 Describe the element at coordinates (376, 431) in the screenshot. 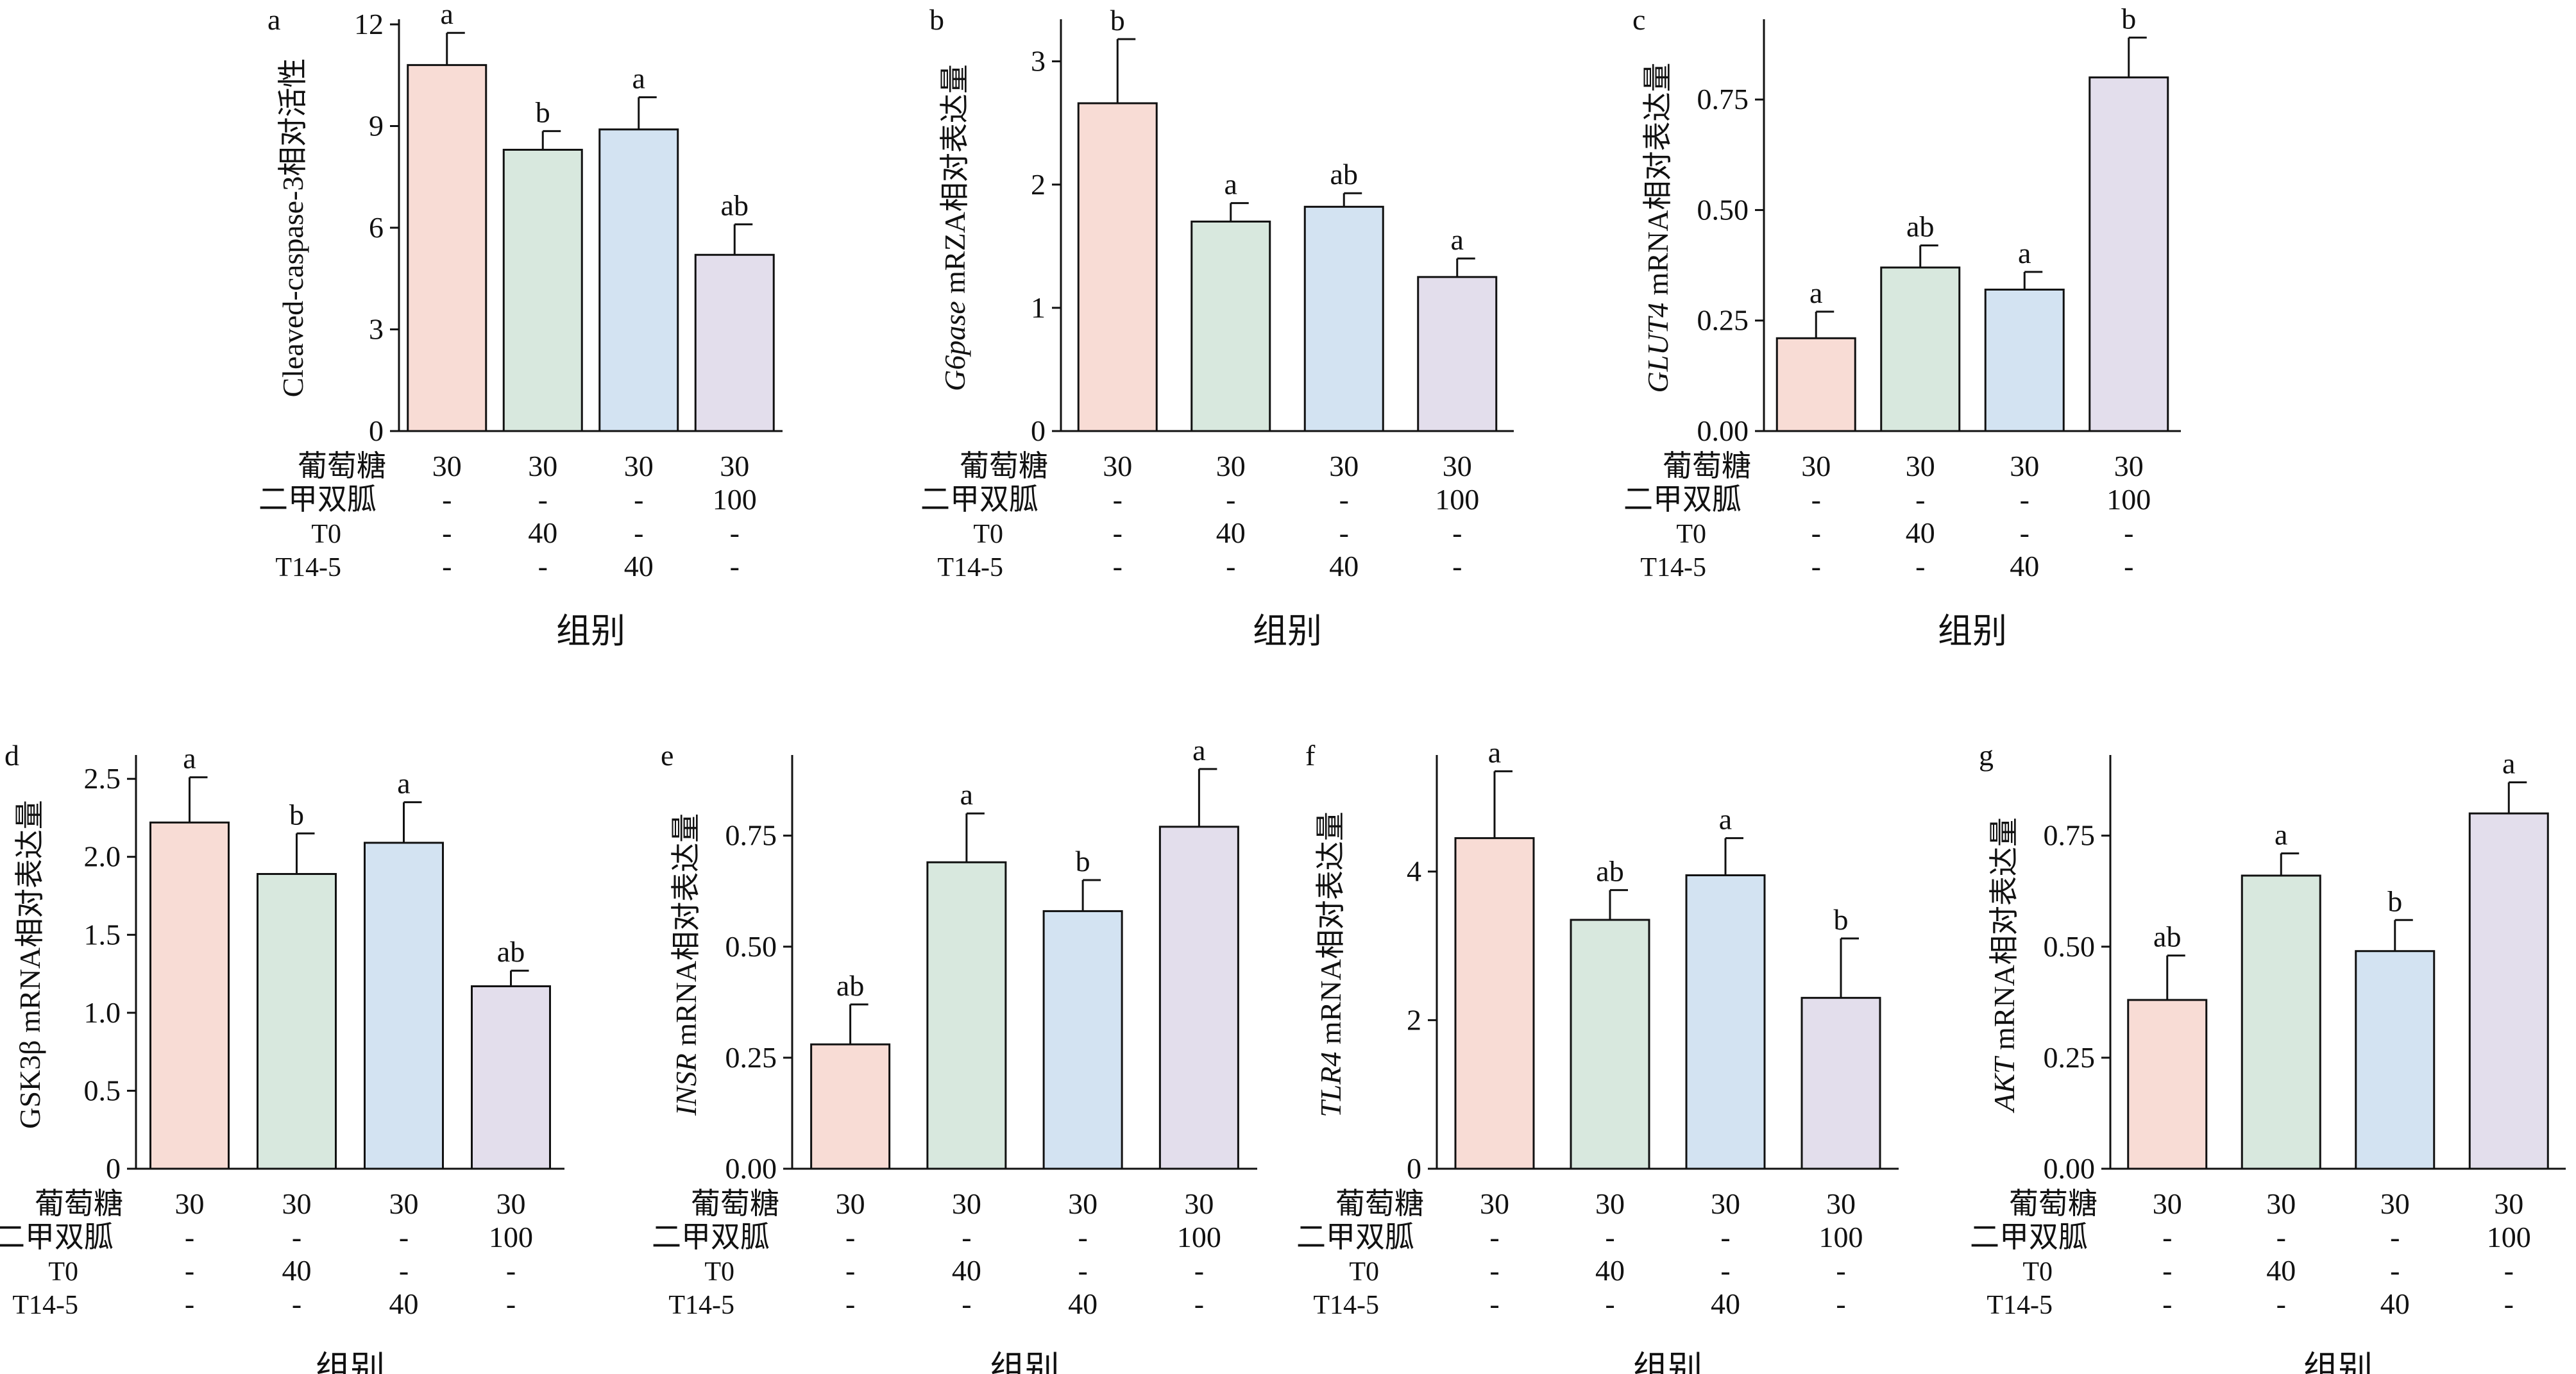

I see `y-tick-label: 0` at that location.